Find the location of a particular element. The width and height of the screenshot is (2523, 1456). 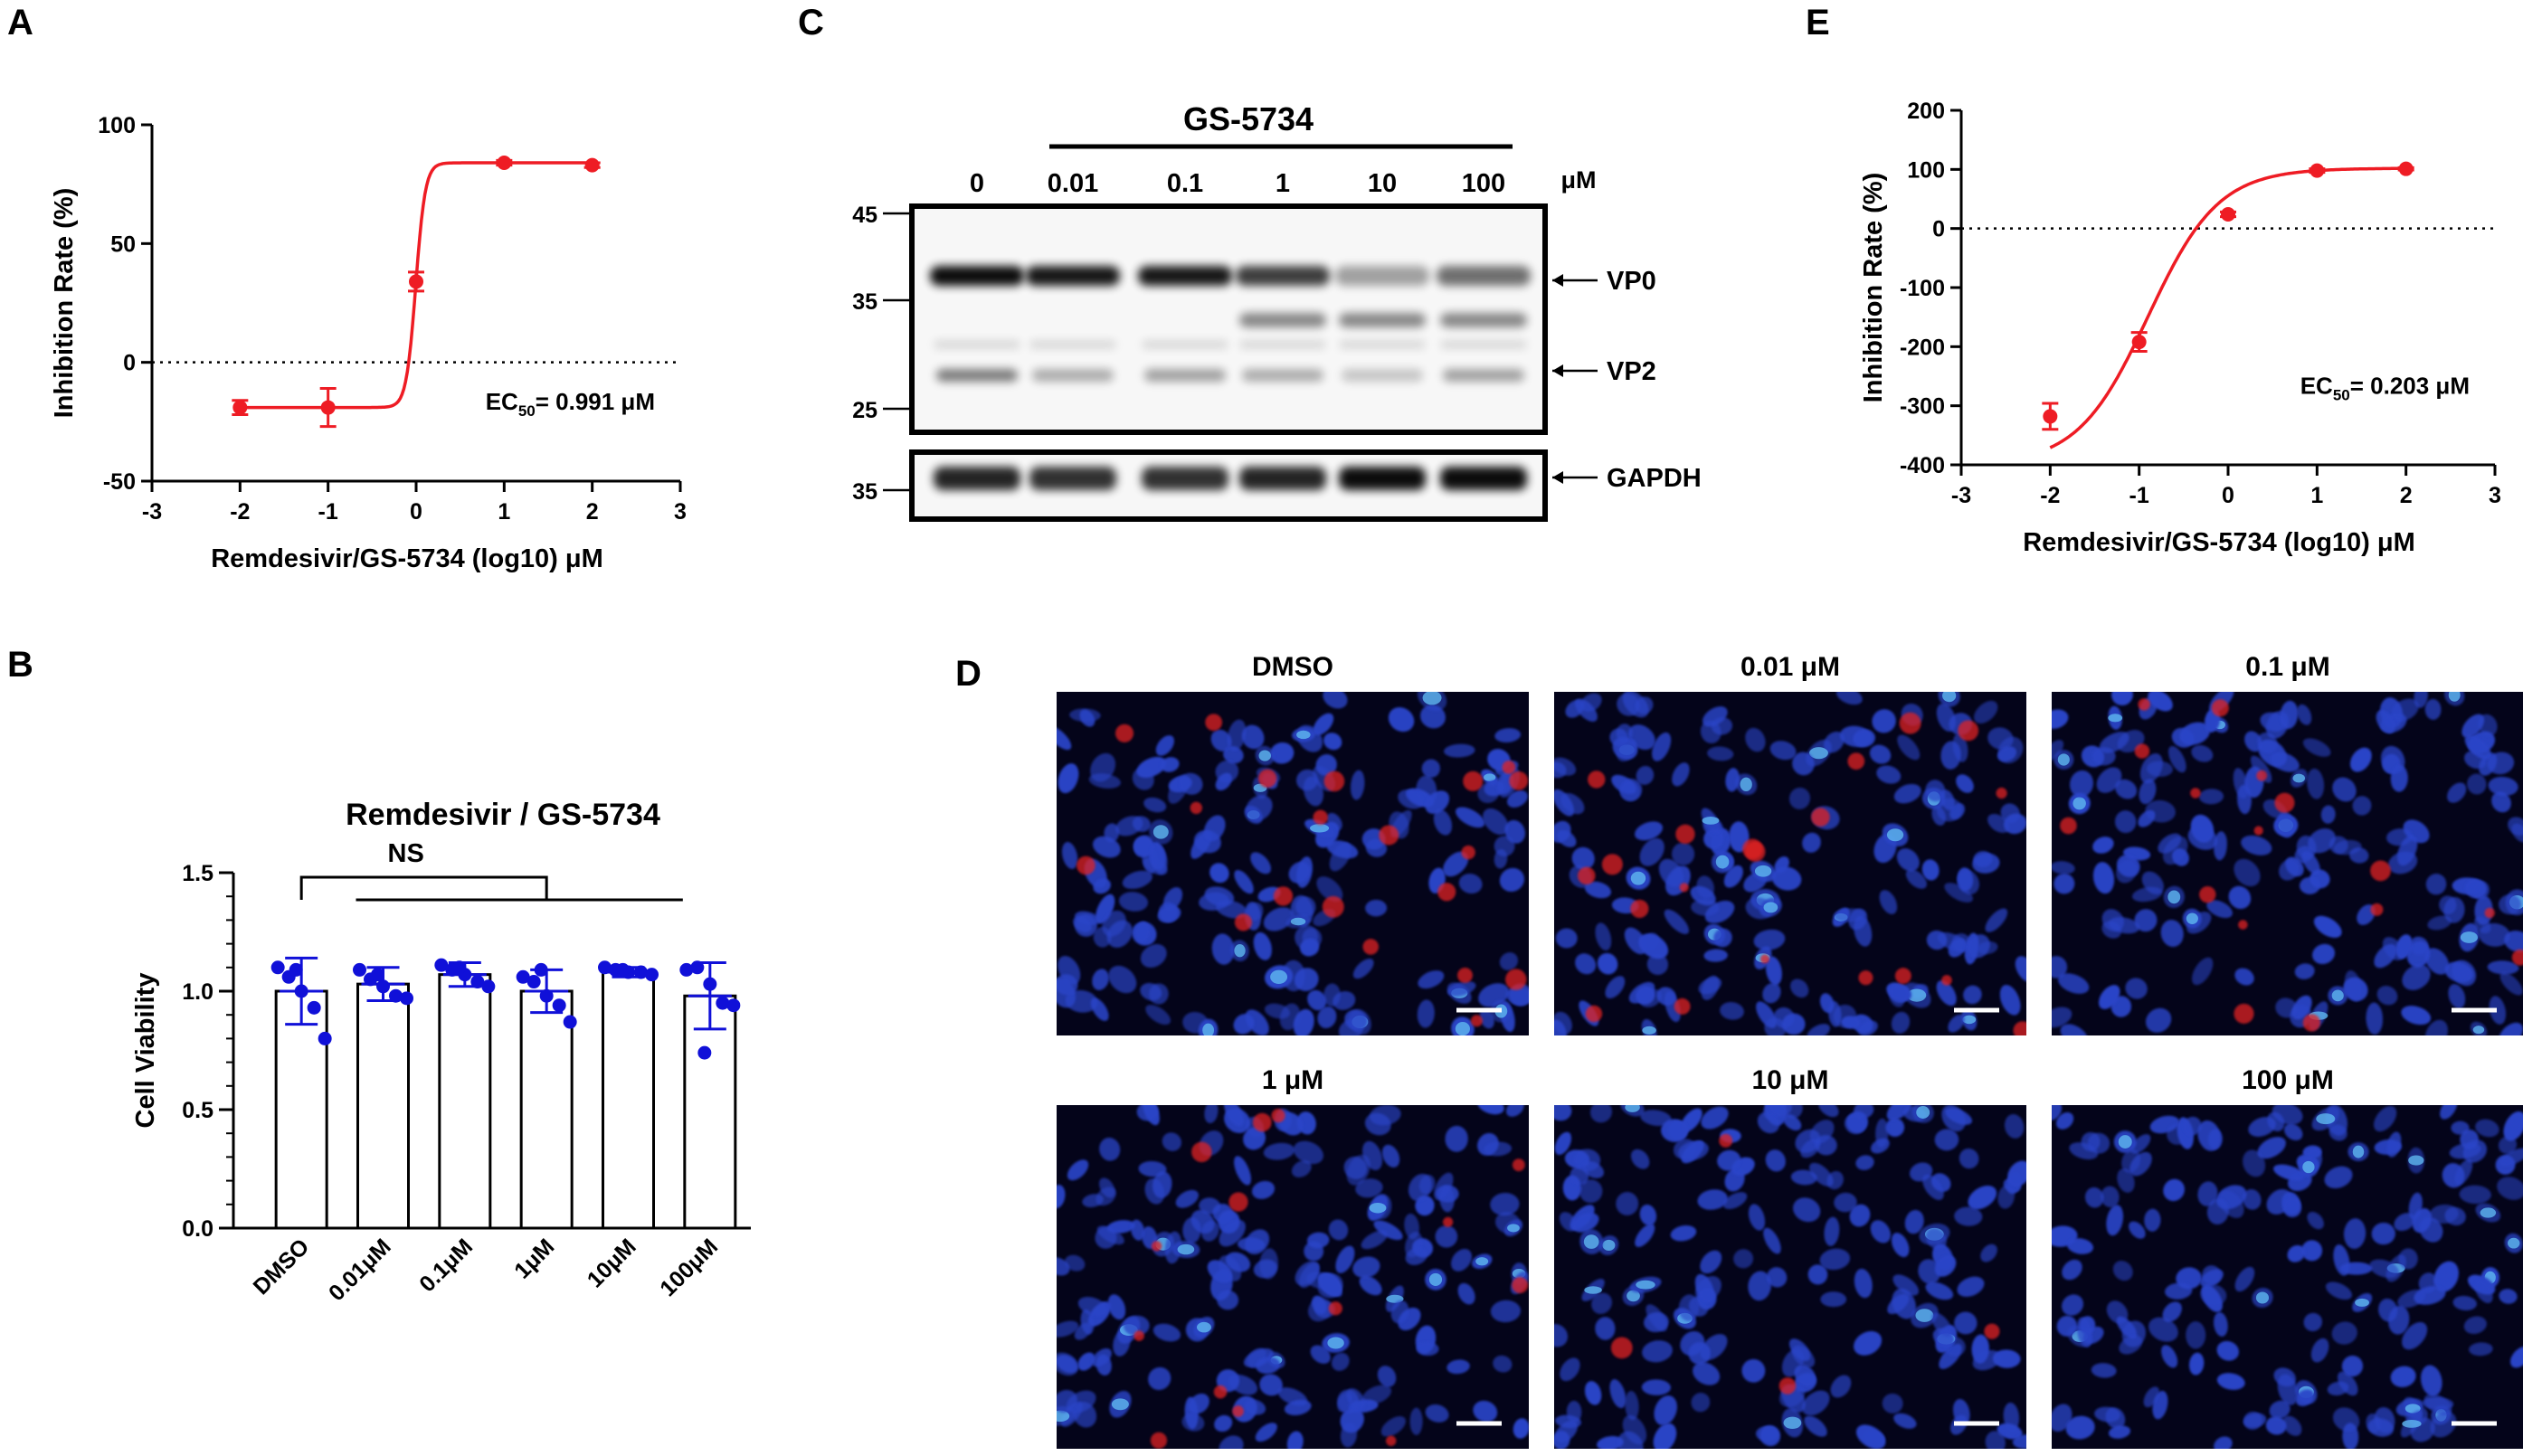

y-tick-label: -200 is located at coordinates (1922, 348).